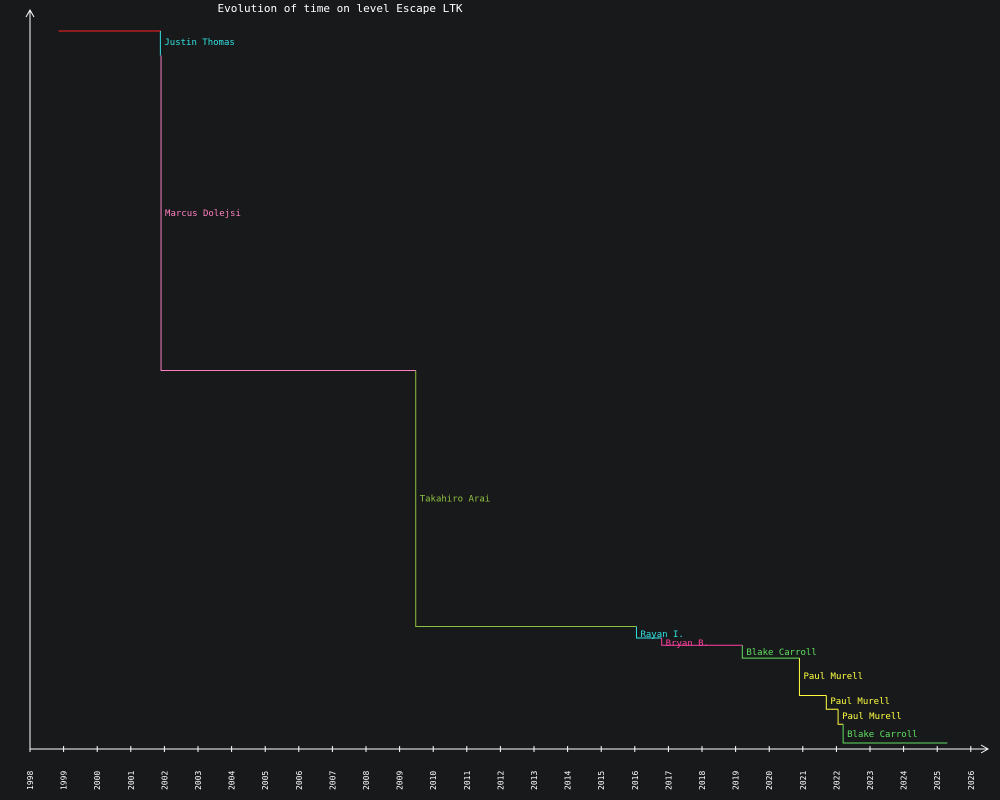 The height and width of the screenshot is (800, 1000). I want to click on x-tick-label: 2013, so click(534, 780).